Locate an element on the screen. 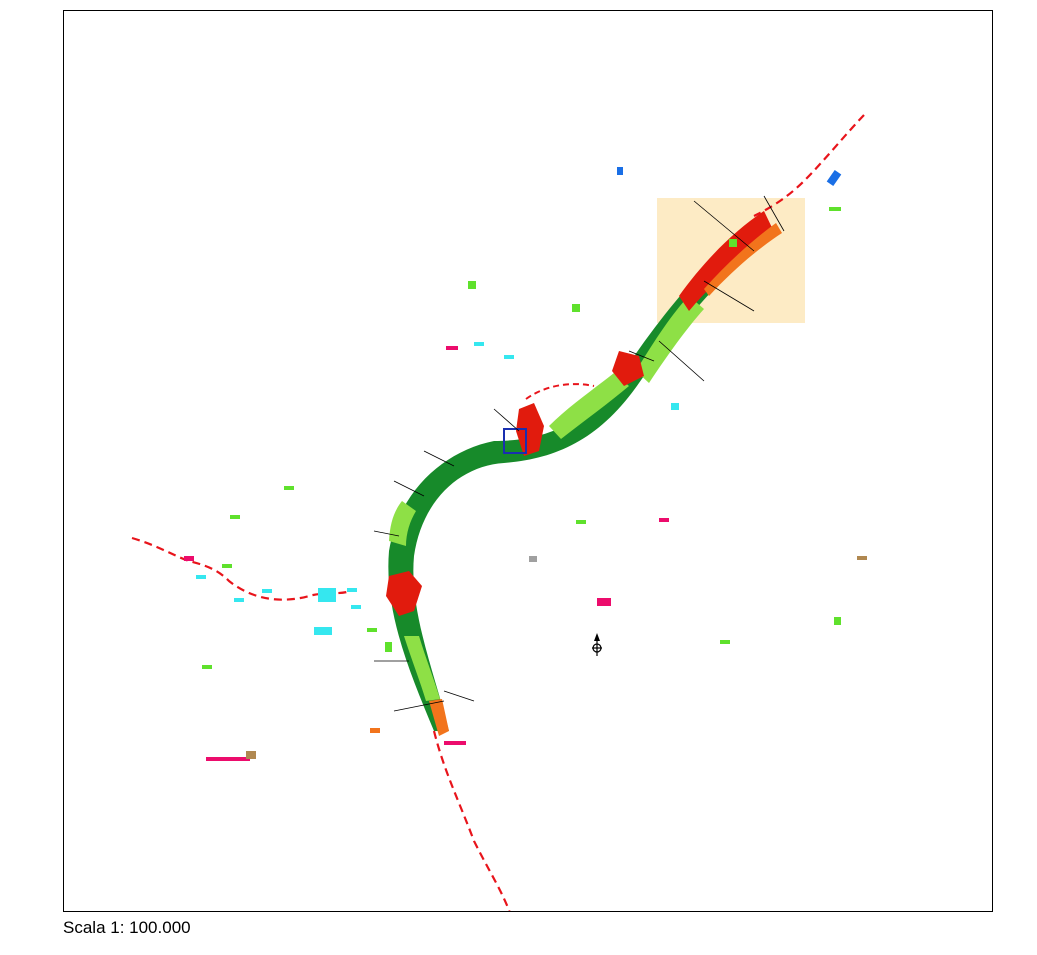 The image size is (1037, 955). survey-section is located at coordinates (515, 441).